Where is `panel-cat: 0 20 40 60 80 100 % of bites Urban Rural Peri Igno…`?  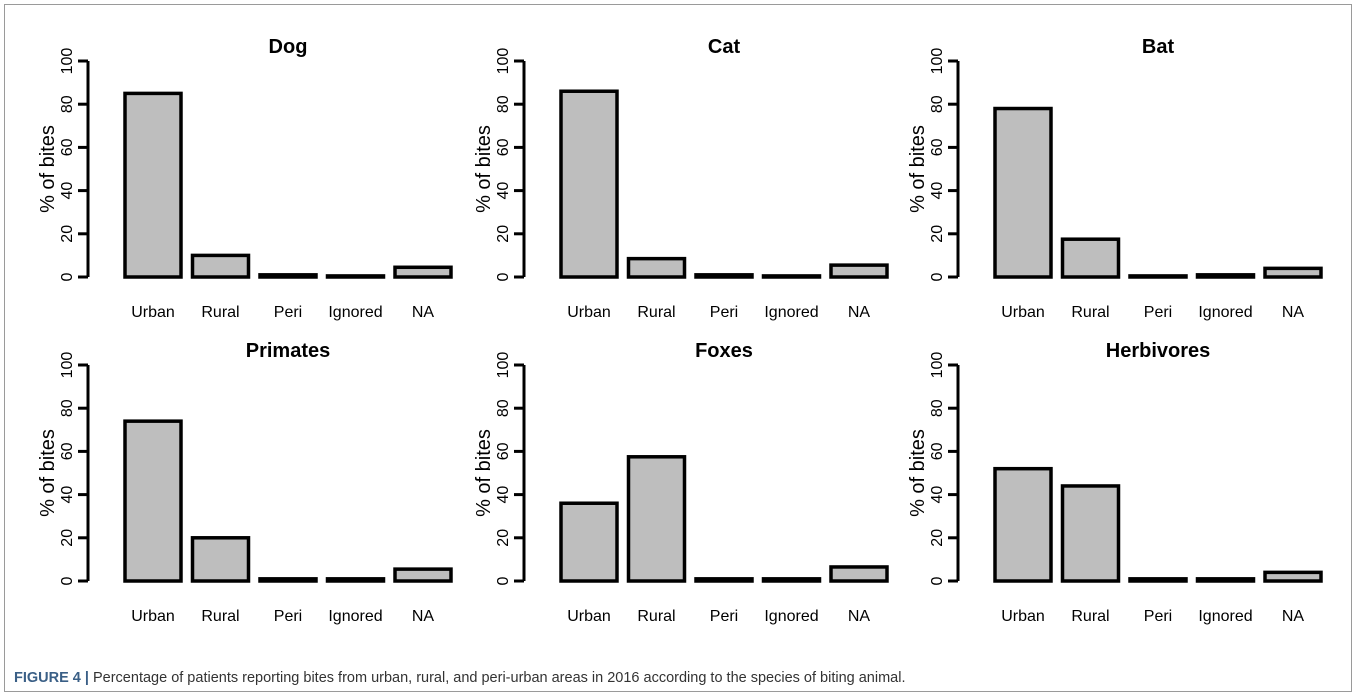
panel-cat: 0 20 40 60 80 100 % of bites Urban Rural Peri Igno… is located at coordinates (681, 178).